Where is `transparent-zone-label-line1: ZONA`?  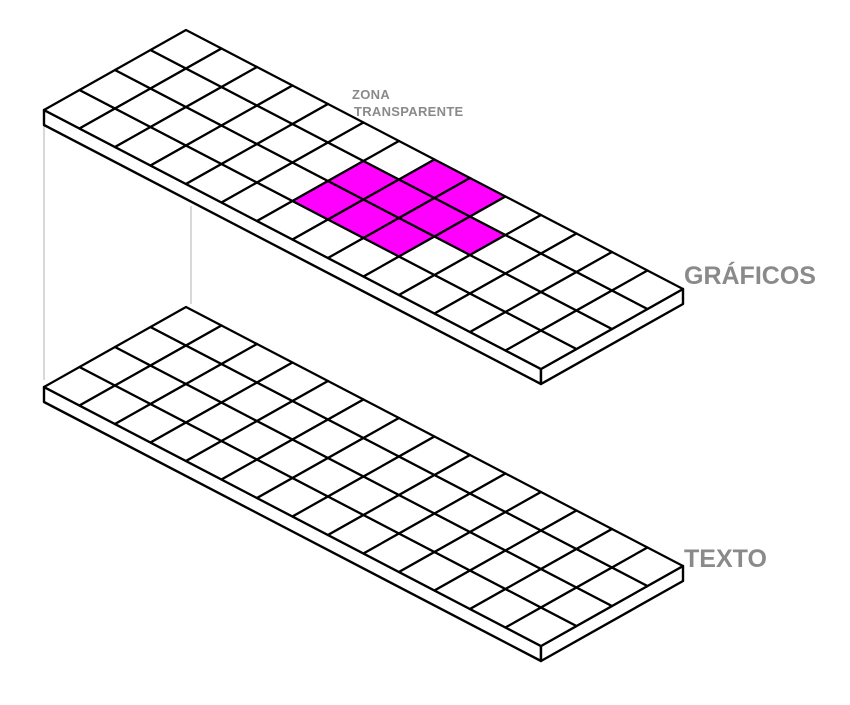
transparent-zone-label-line1: ZONA is located at coordinates (371, 94).